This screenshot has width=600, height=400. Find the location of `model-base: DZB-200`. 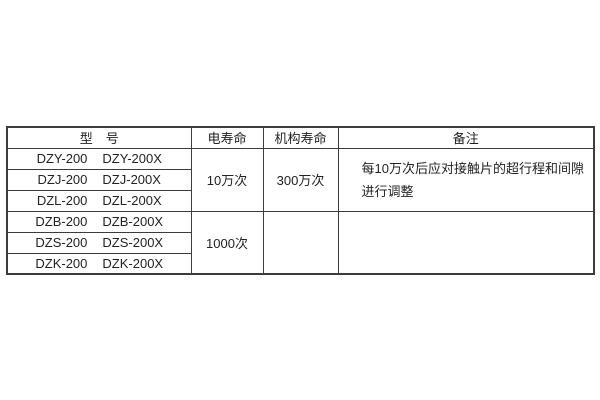

model-base: DZB-200 is located at coordinates (61, 221).